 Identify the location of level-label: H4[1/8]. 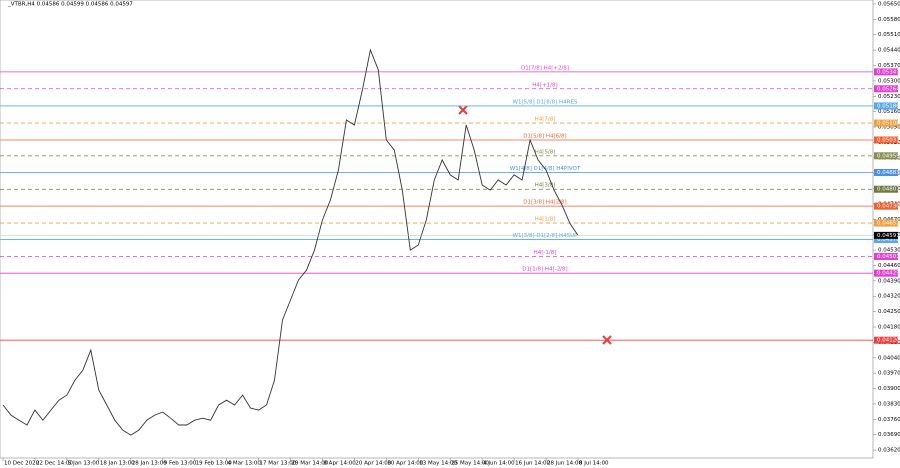
(545, 220).